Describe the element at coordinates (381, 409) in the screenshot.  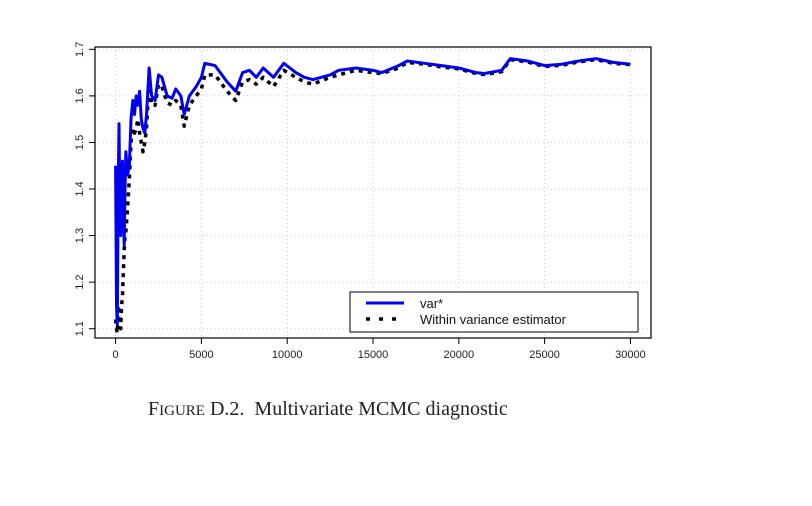
I see `caption-text: Multivariate MCMC diagnostic` at that location.